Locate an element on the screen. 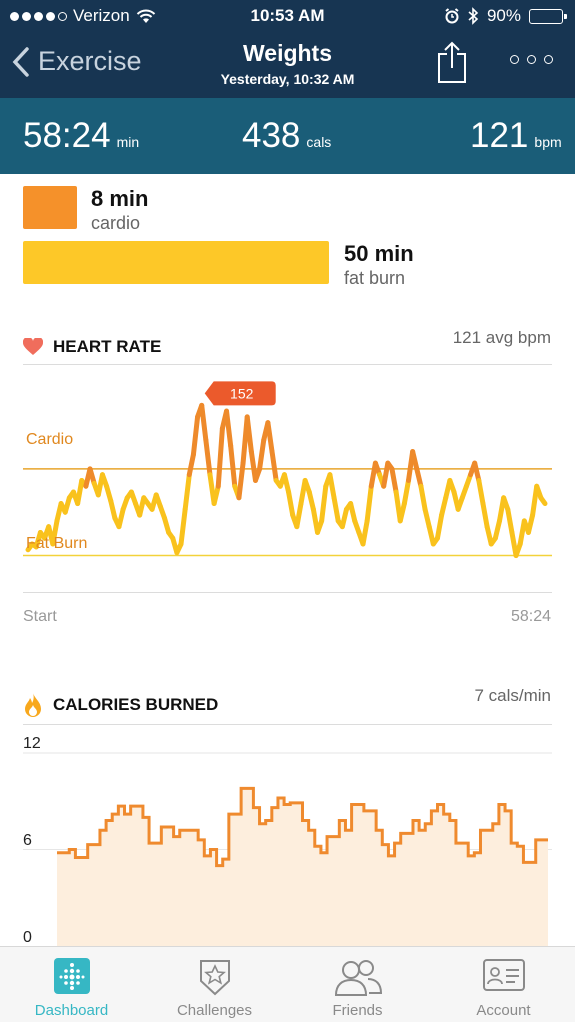 The image size is (575, 1022). peak-callout-bubble is located at coordinates (240, 393).